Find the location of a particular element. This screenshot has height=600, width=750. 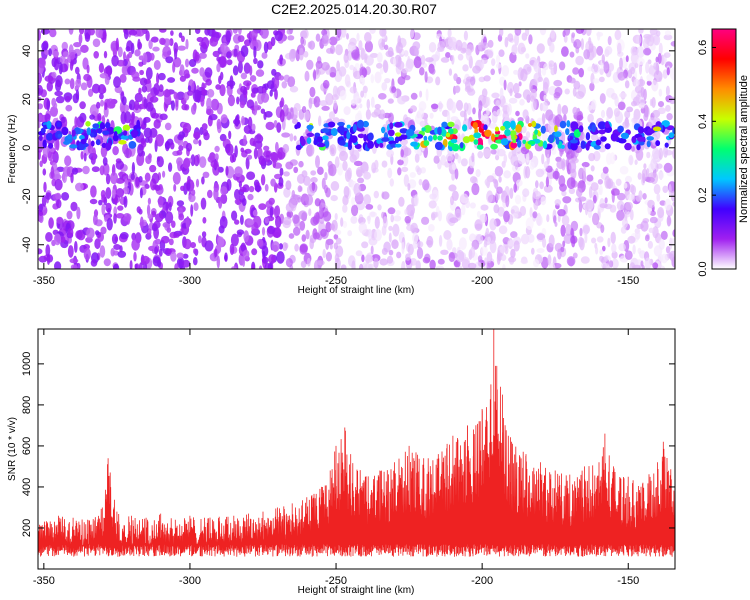

colorbar-tick-label: 0.4 is located at coordinates (703, 121).